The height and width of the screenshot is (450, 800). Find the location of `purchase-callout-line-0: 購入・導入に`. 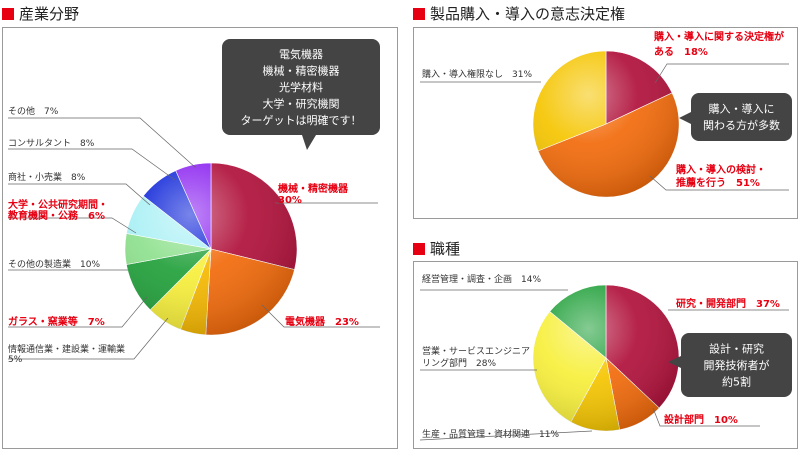

purchase-callout-line-0: 購入・導入に is located at coordinates (742, 109).